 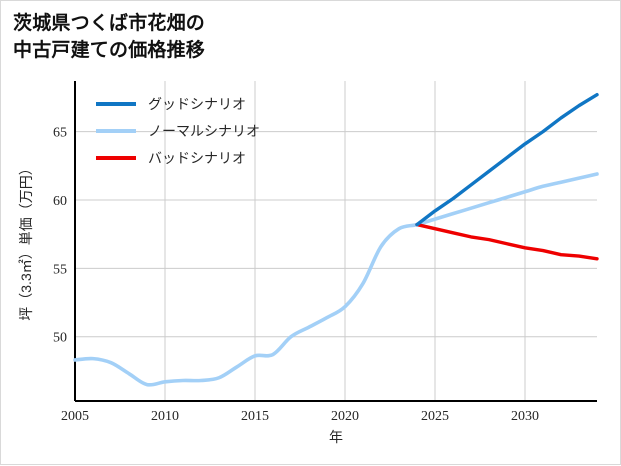 What do you see at coordinates (75, 416) in the screenshot?
I see `x-tick-label: 2005` at bounding box center [75, 416].